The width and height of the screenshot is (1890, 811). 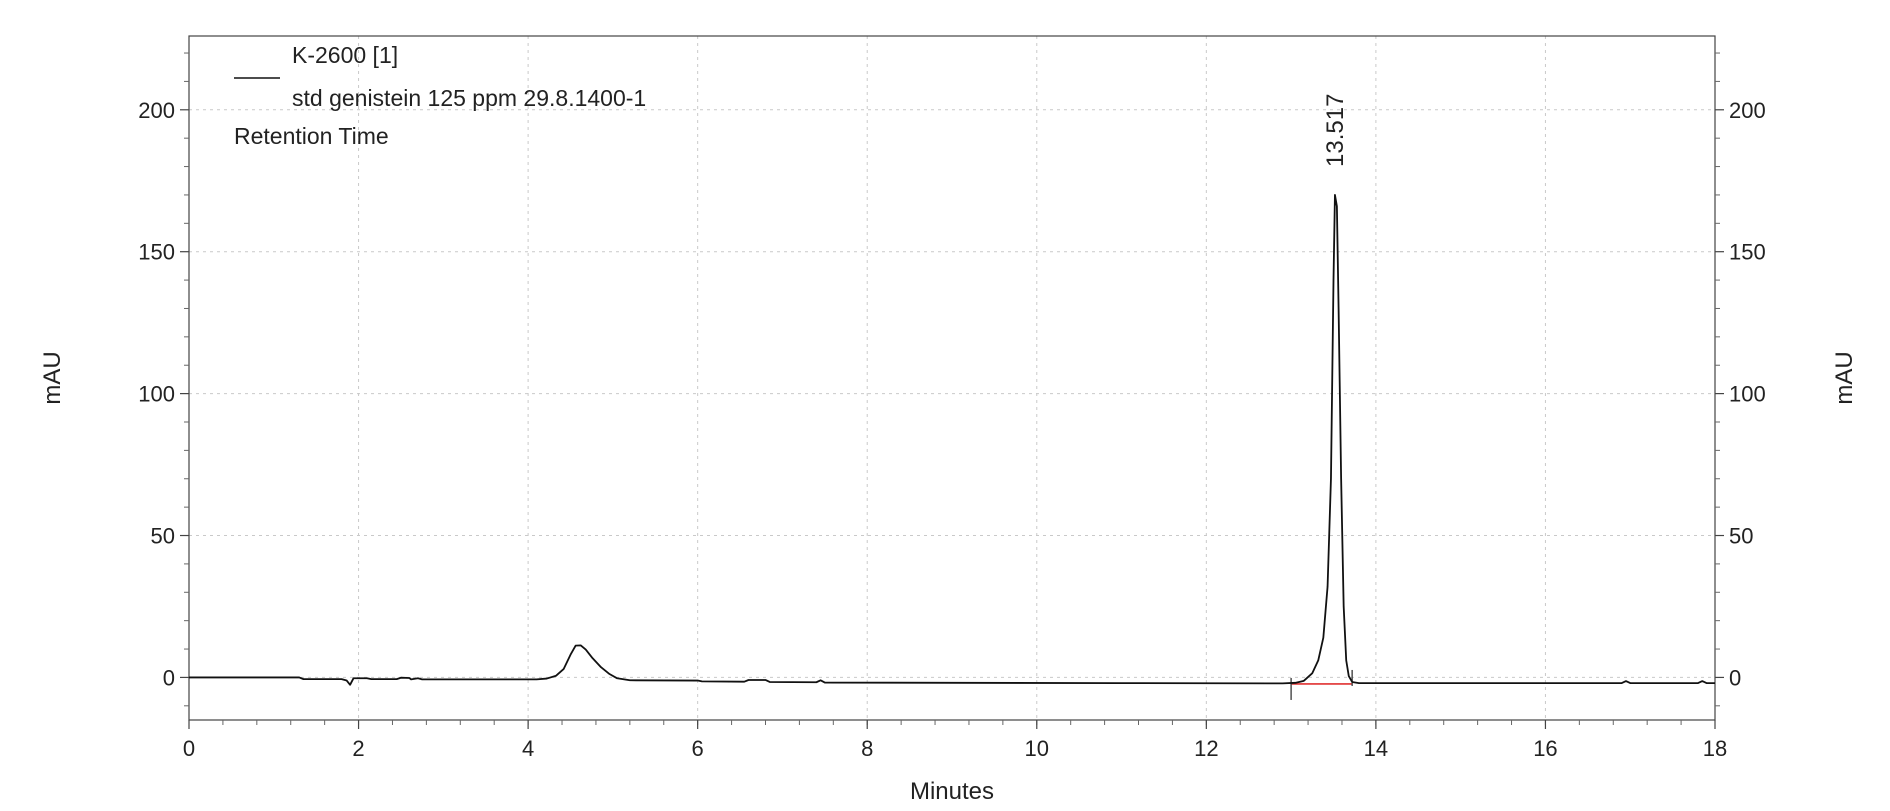 What do you see at coordinates (156, 252) in the screenshot?
I see `y-left-tick-label: 150` at bounding box center [156, 252].